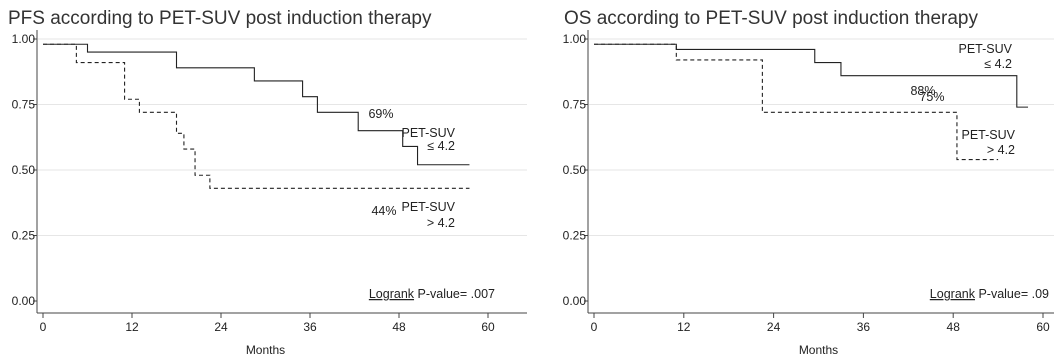 The image size is (1054, 356). Describe the element at coordinates (989, 294) in the screenshot. I see `logrank-annotation: Logrank P-value= .09` at that location.